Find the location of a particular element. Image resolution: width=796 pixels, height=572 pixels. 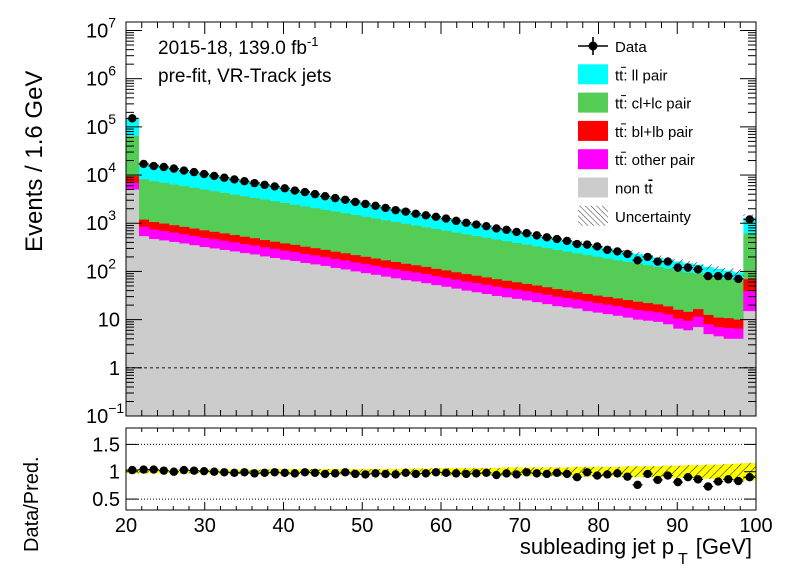

main-y-tick-exponent: 2 is located at coordinates (112, 263).